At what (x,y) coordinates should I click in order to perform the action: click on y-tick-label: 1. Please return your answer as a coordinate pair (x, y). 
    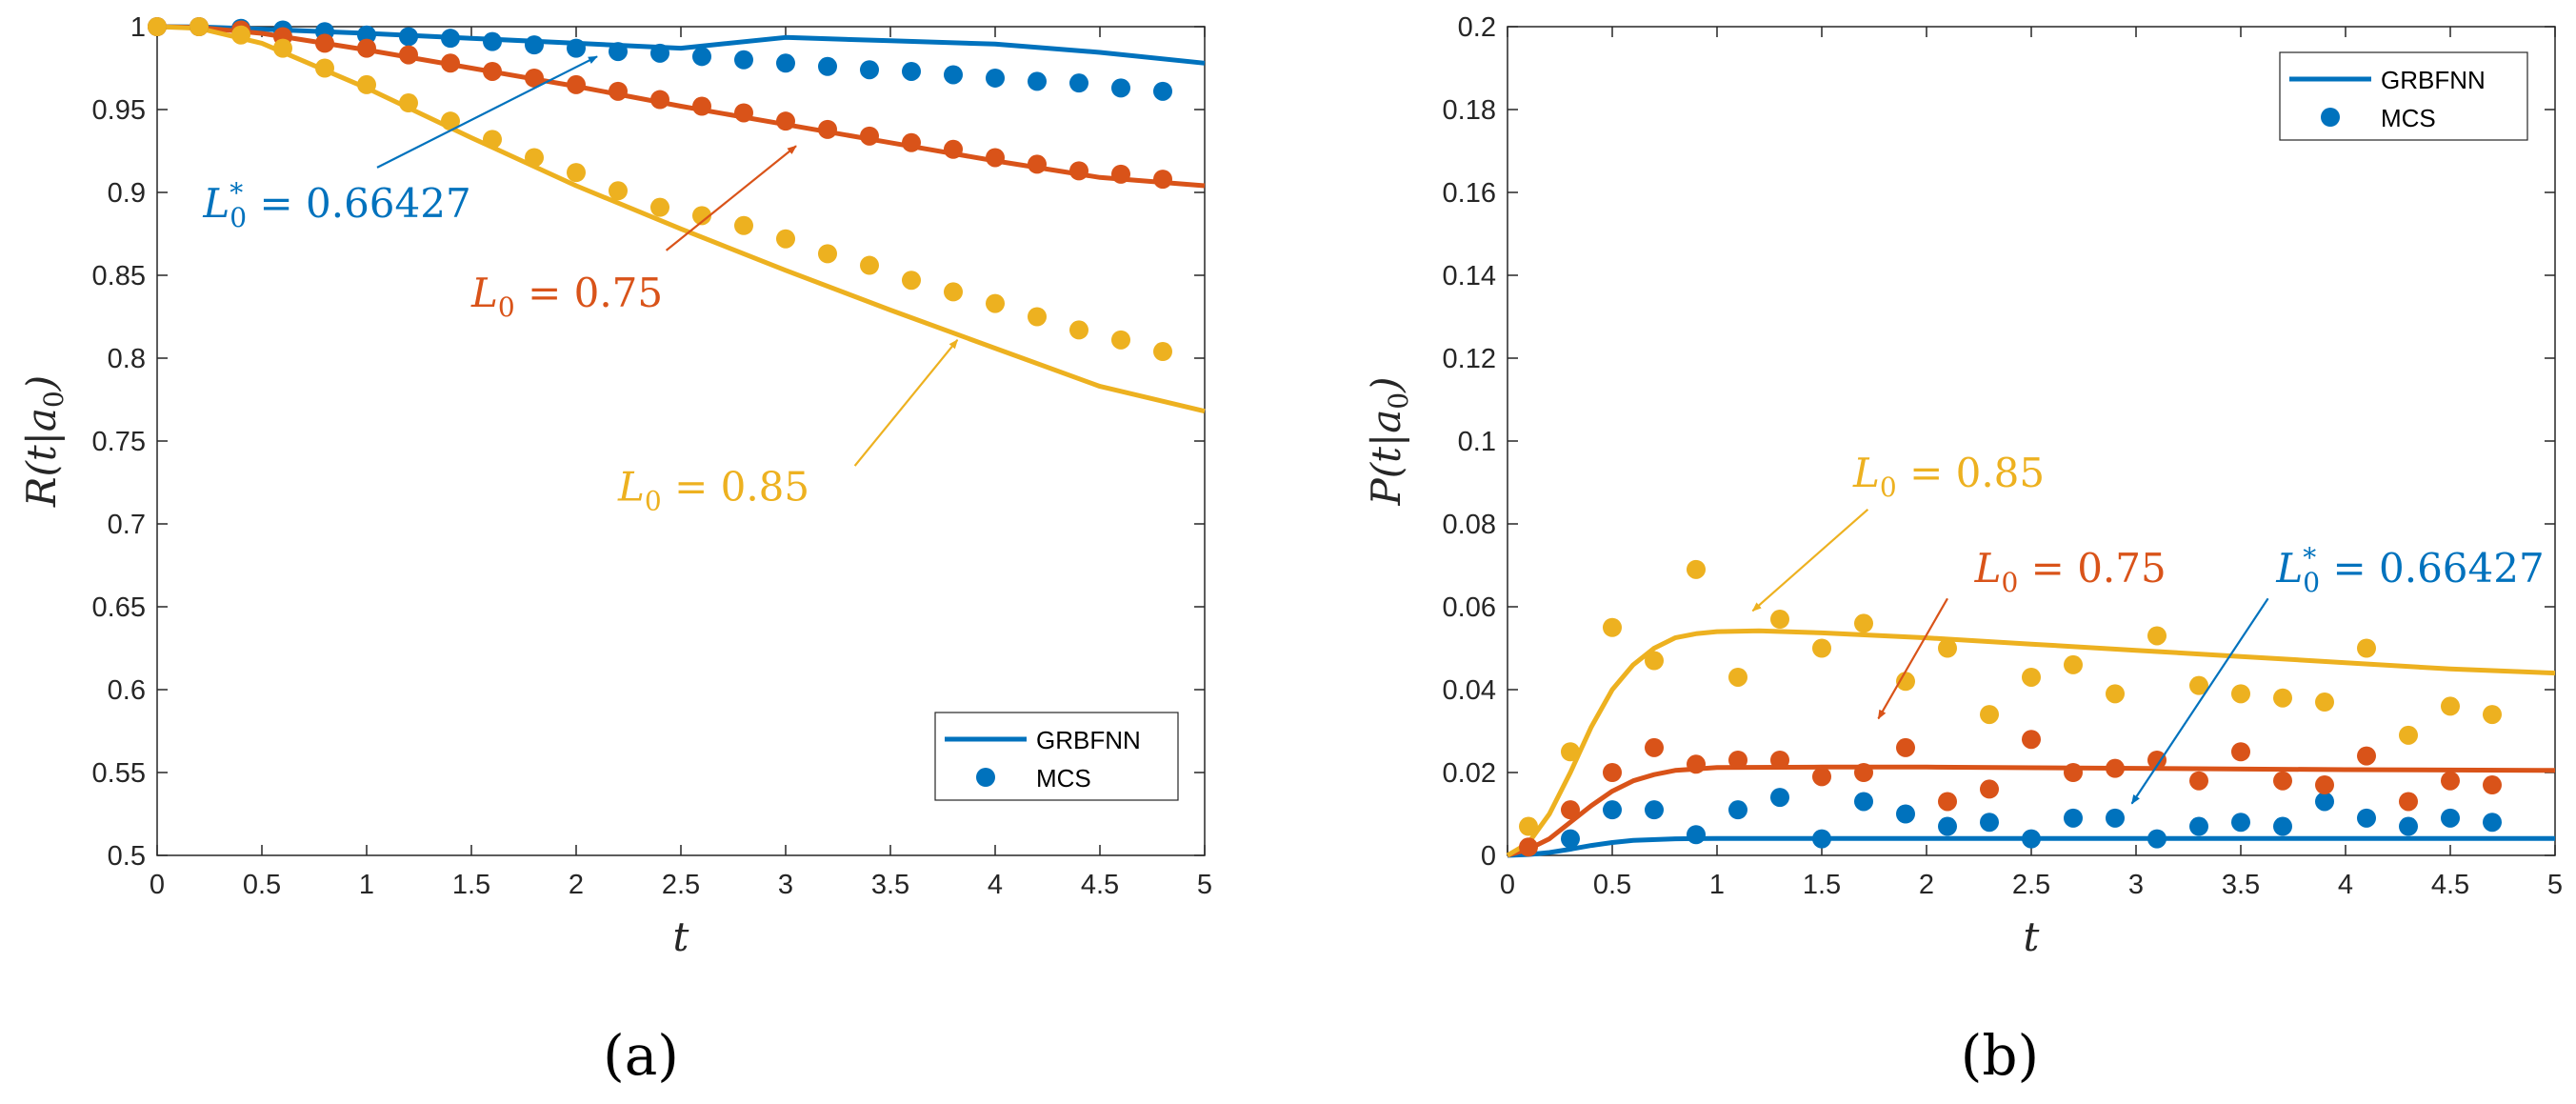
    Looking at the image, I should click on (138, 28).